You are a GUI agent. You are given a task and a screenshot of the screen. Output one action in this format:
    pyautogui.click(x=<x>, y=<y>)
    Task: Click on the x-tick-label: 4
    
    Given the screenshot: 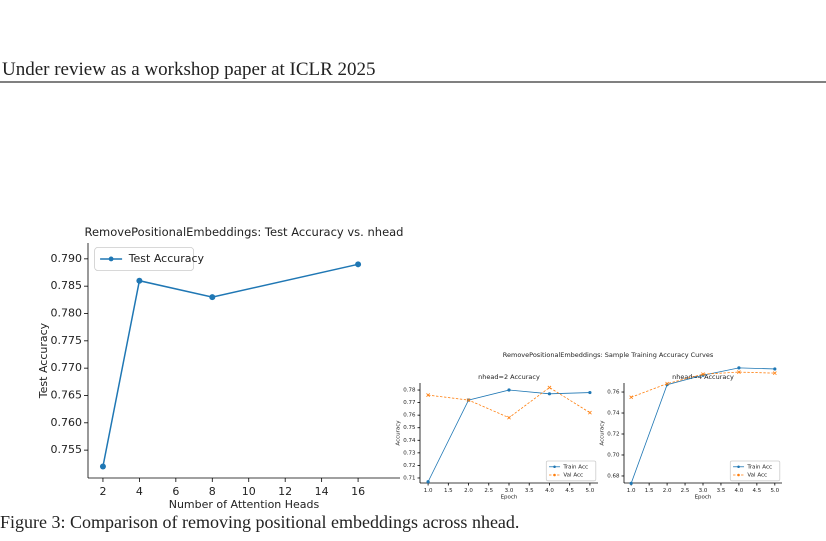 What is the action you would take?
    pyautogui.click(x=139, y=491)
    